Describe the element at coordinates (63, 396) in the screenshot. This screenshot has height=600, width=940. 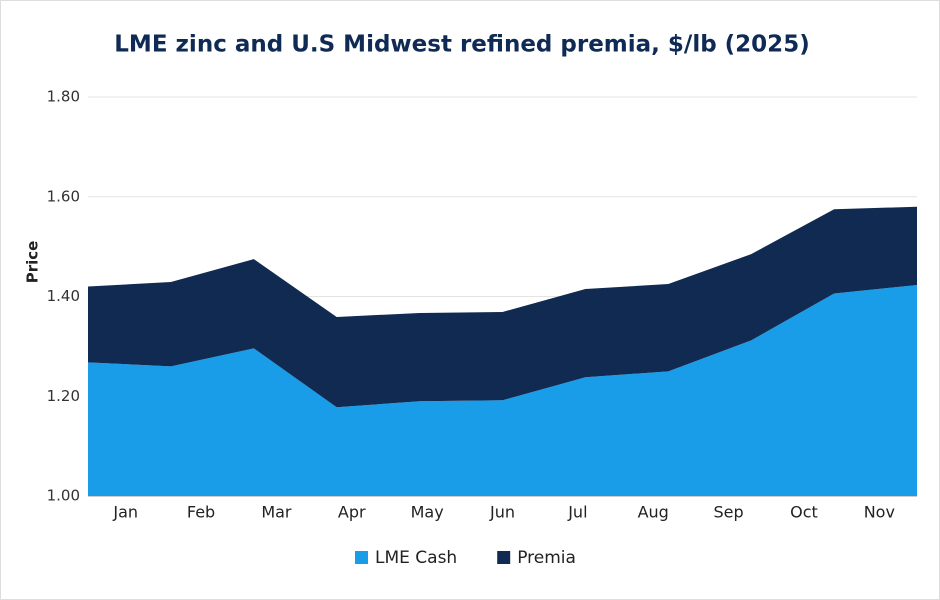
I see `y-tick-label: 1.20` at that location.